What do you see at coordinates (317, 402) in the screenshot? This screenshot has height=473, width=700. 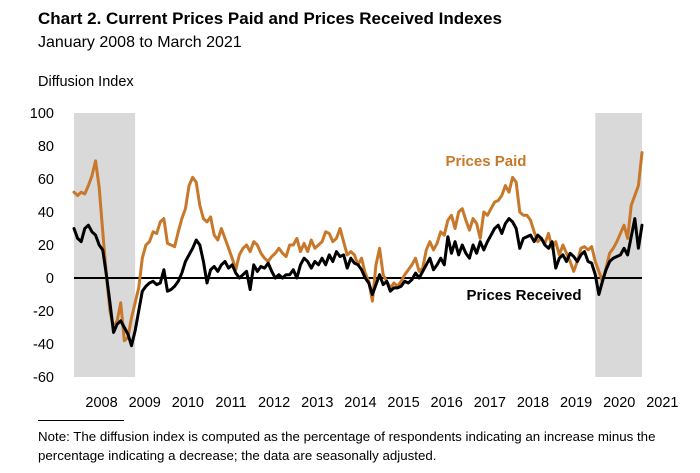 I see `x-tick-label: 2013` at bounding box center [317, 402].